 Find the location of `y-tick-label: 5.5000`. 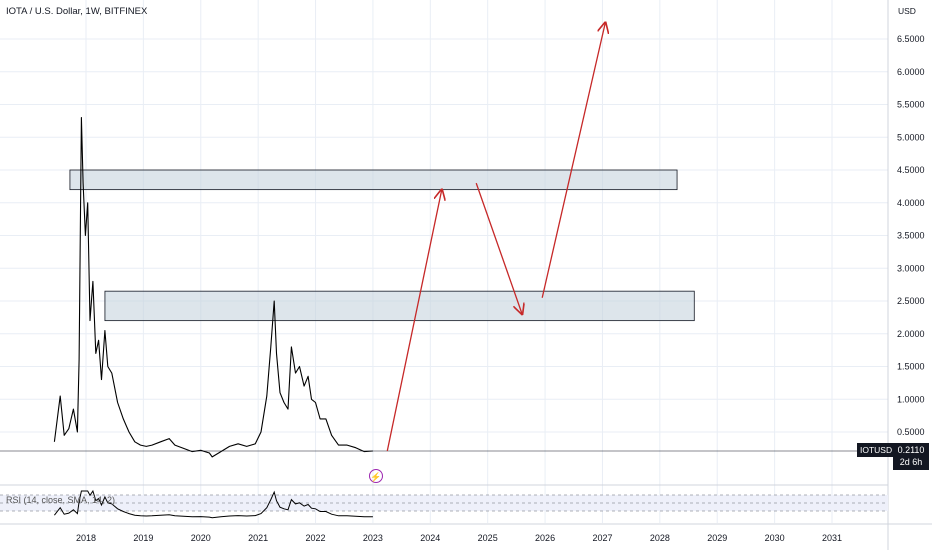

y-tick-label: 5.5000 is located at coordinates (911, 105).